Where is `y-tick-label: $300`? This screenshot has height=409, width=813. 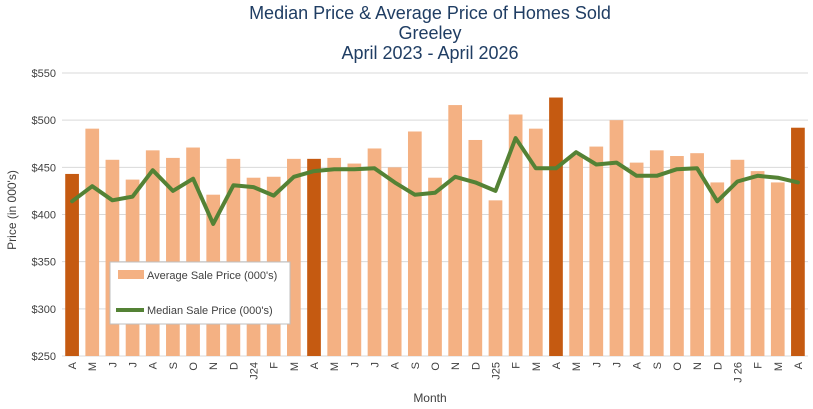 y-tick-label: $300 is located at coordinates (44, 310).